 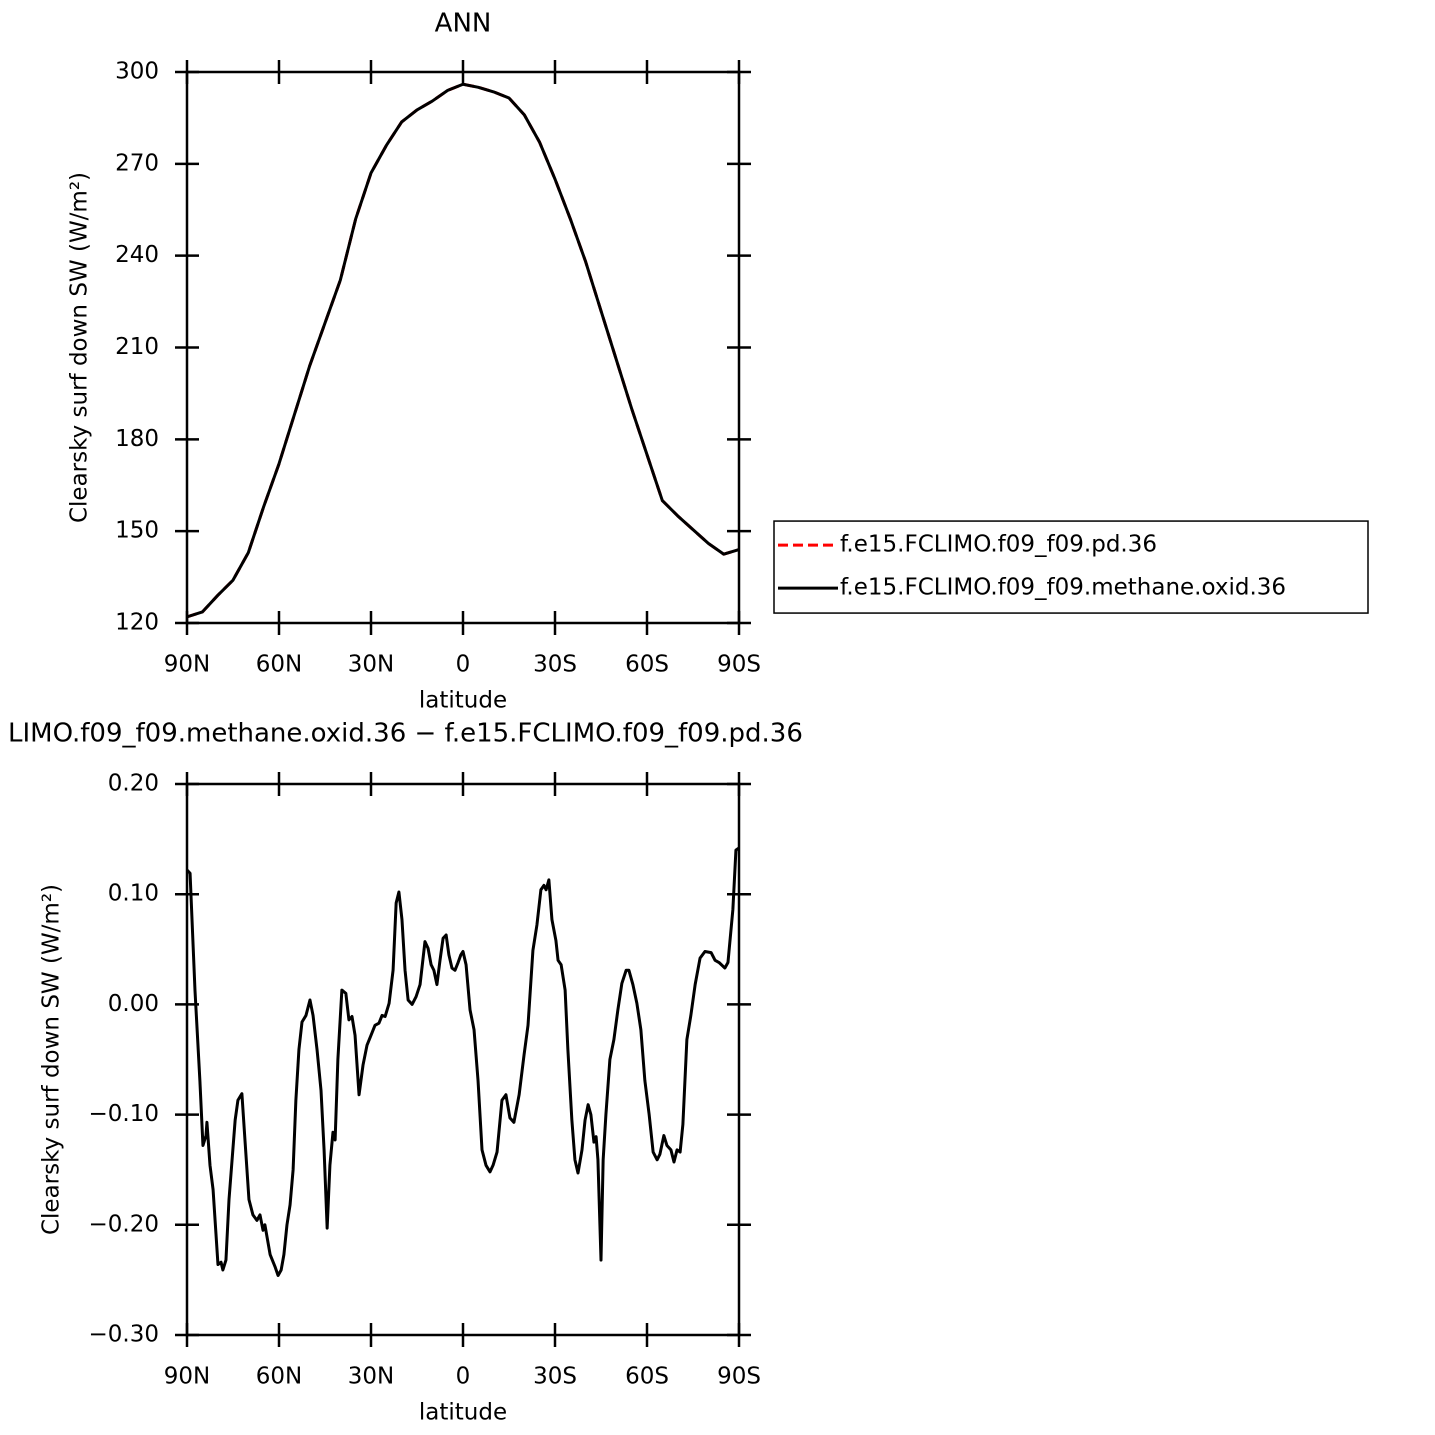 I want to click on y-tick-label: 0.00, so click(x=133, y=1004).